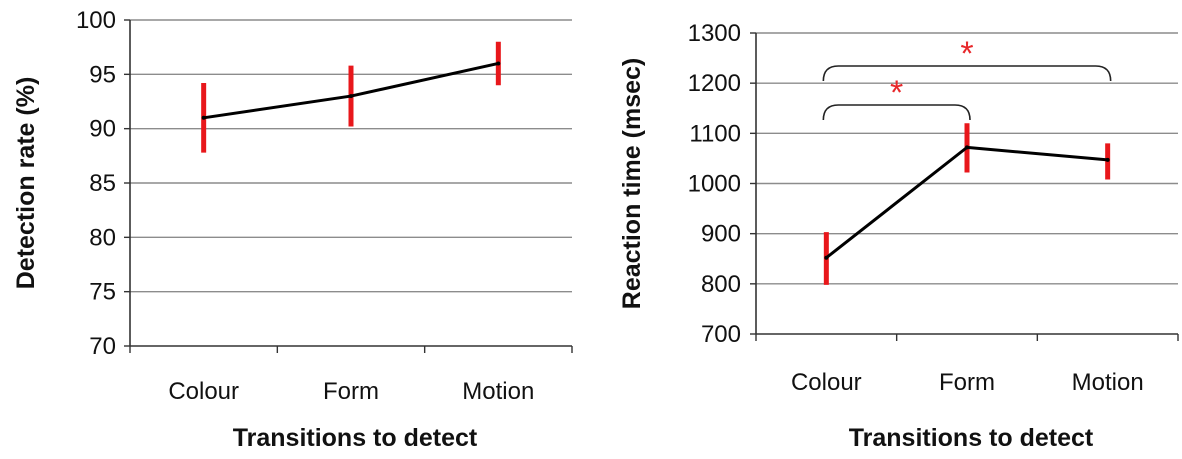 This screenshot has height=459, width=1182. Describe the element at coordinates (721, 284) in the screenshot. I see `y-tick-label: 800` at that location.